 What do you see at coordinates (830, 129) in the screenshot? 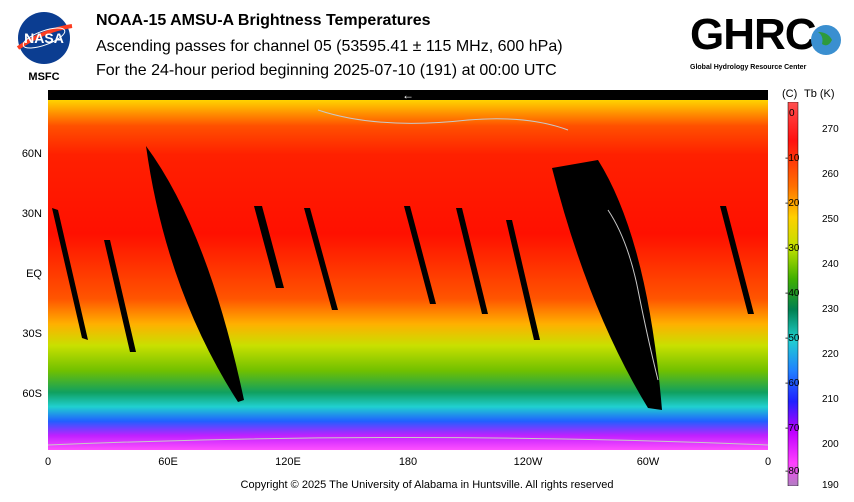
I see `colorbar-tick-k: 270` at bounding box center [830, 129].